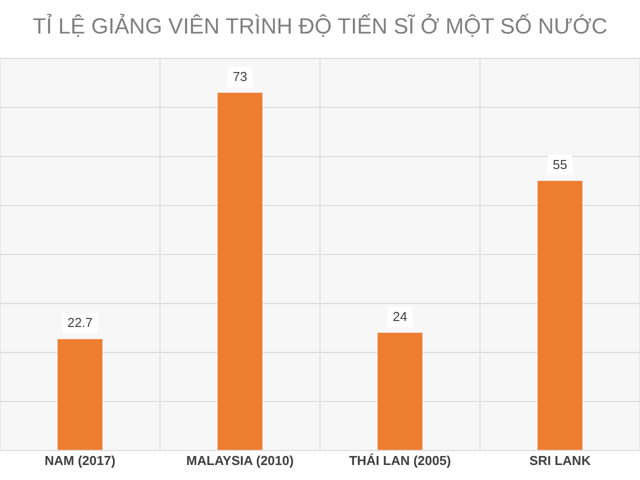  I want to click on x-tick-label: MALAYSIA (2010), so click(240, 460).